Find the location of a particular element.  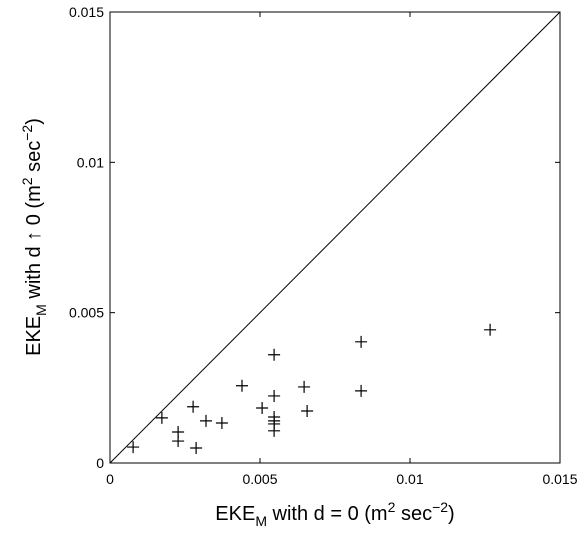

x-tick-label: 0.015 is located at coordinates (559, 479).